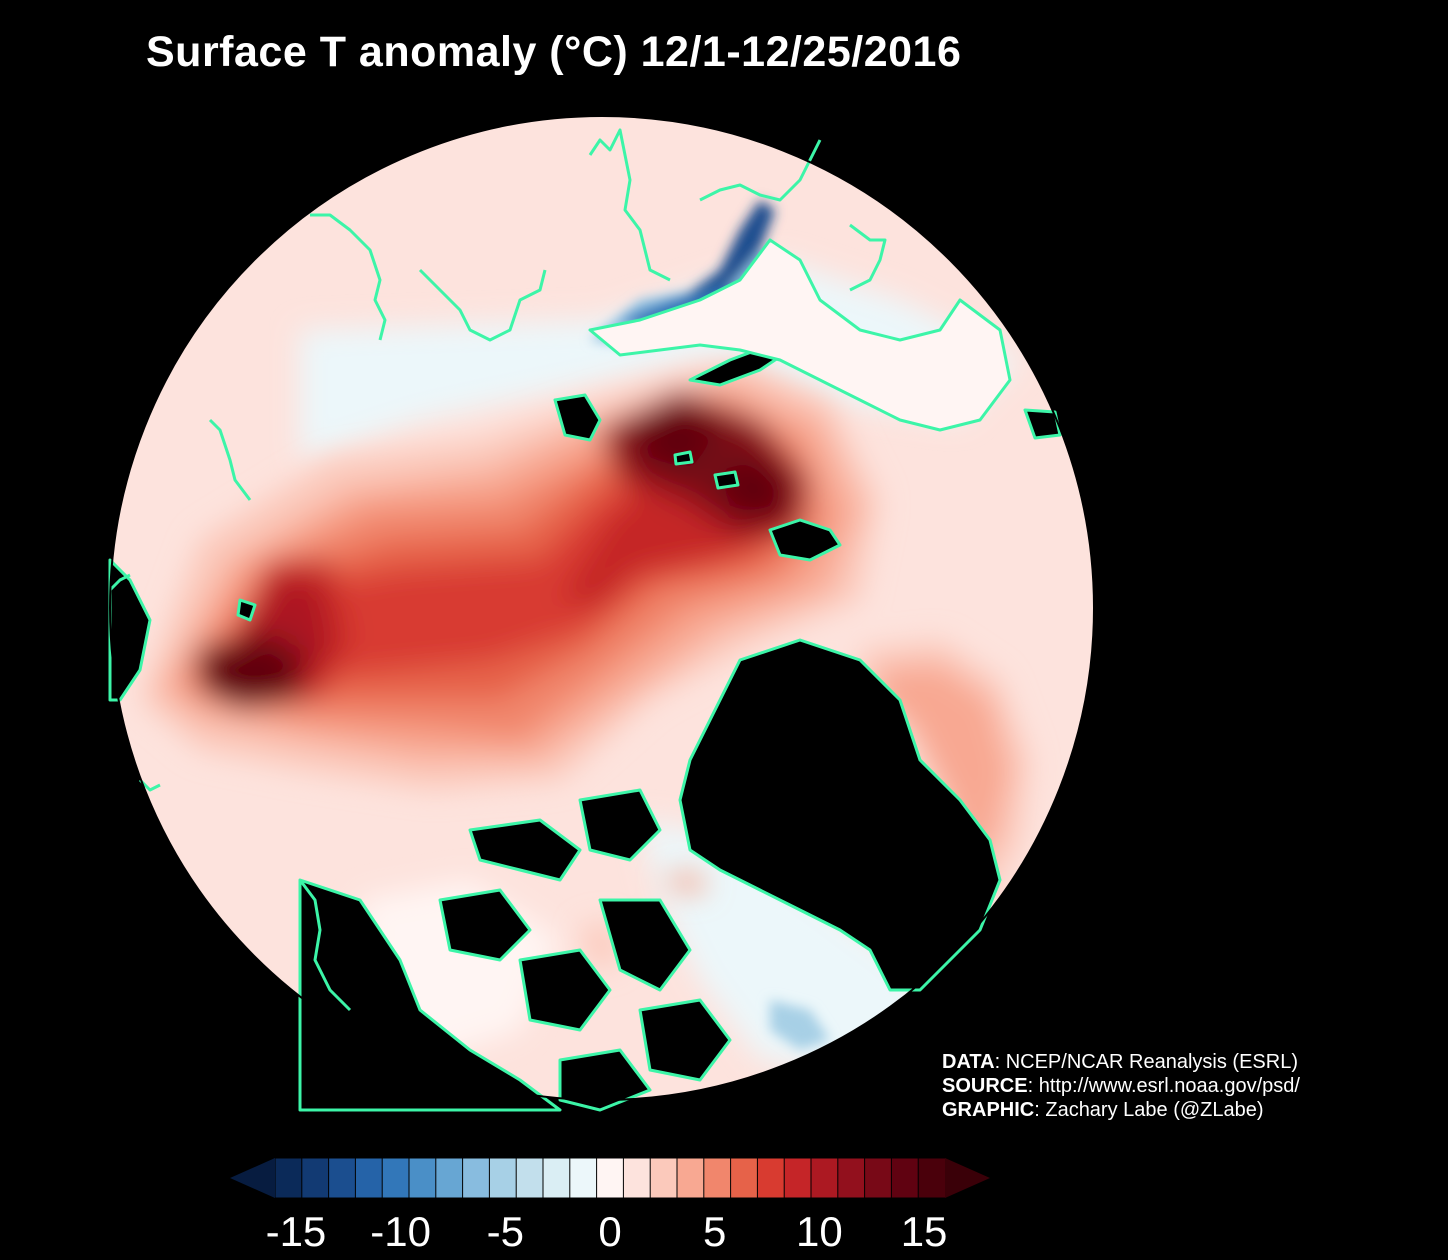 Image resolution: width=1448 pixels, height=1260 pixels. What do you see at coordinates (554, 52) in the screenshot?
I see `map-title: Surface T anomaly (°C) 12/1-12/25/2016` at bounding box center [554, 52].